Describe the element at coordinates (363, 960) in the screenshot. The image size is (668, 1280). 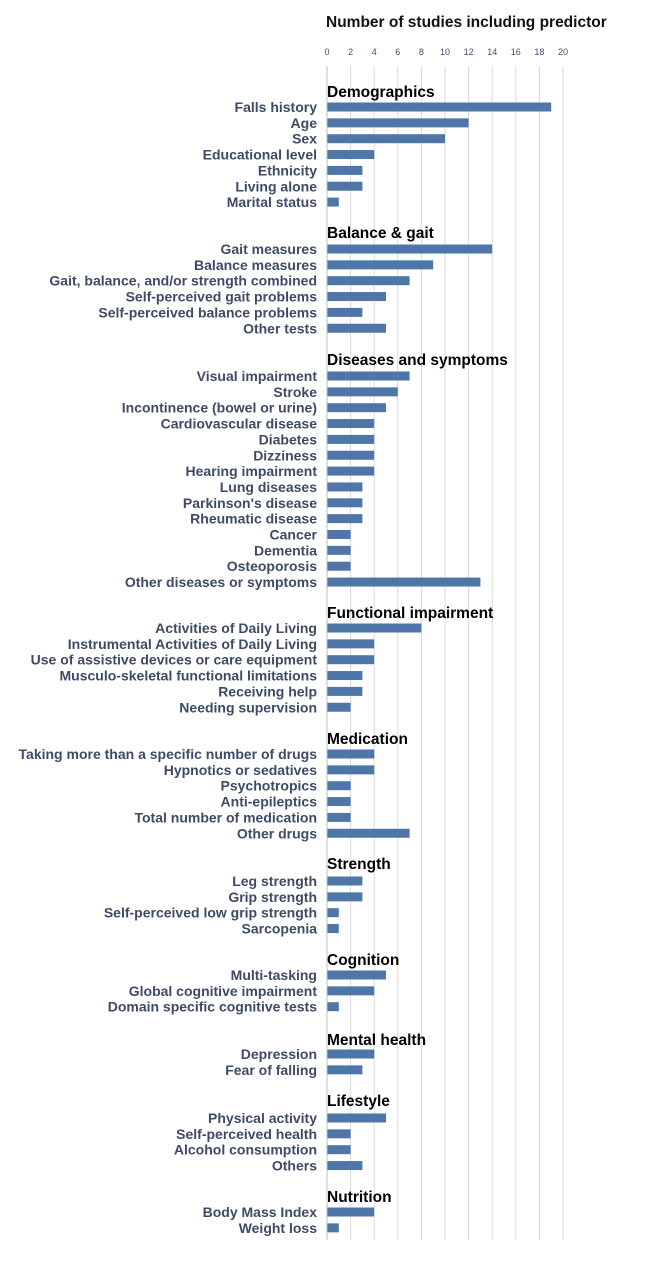
I see `group-heading: Cognition` at that location.